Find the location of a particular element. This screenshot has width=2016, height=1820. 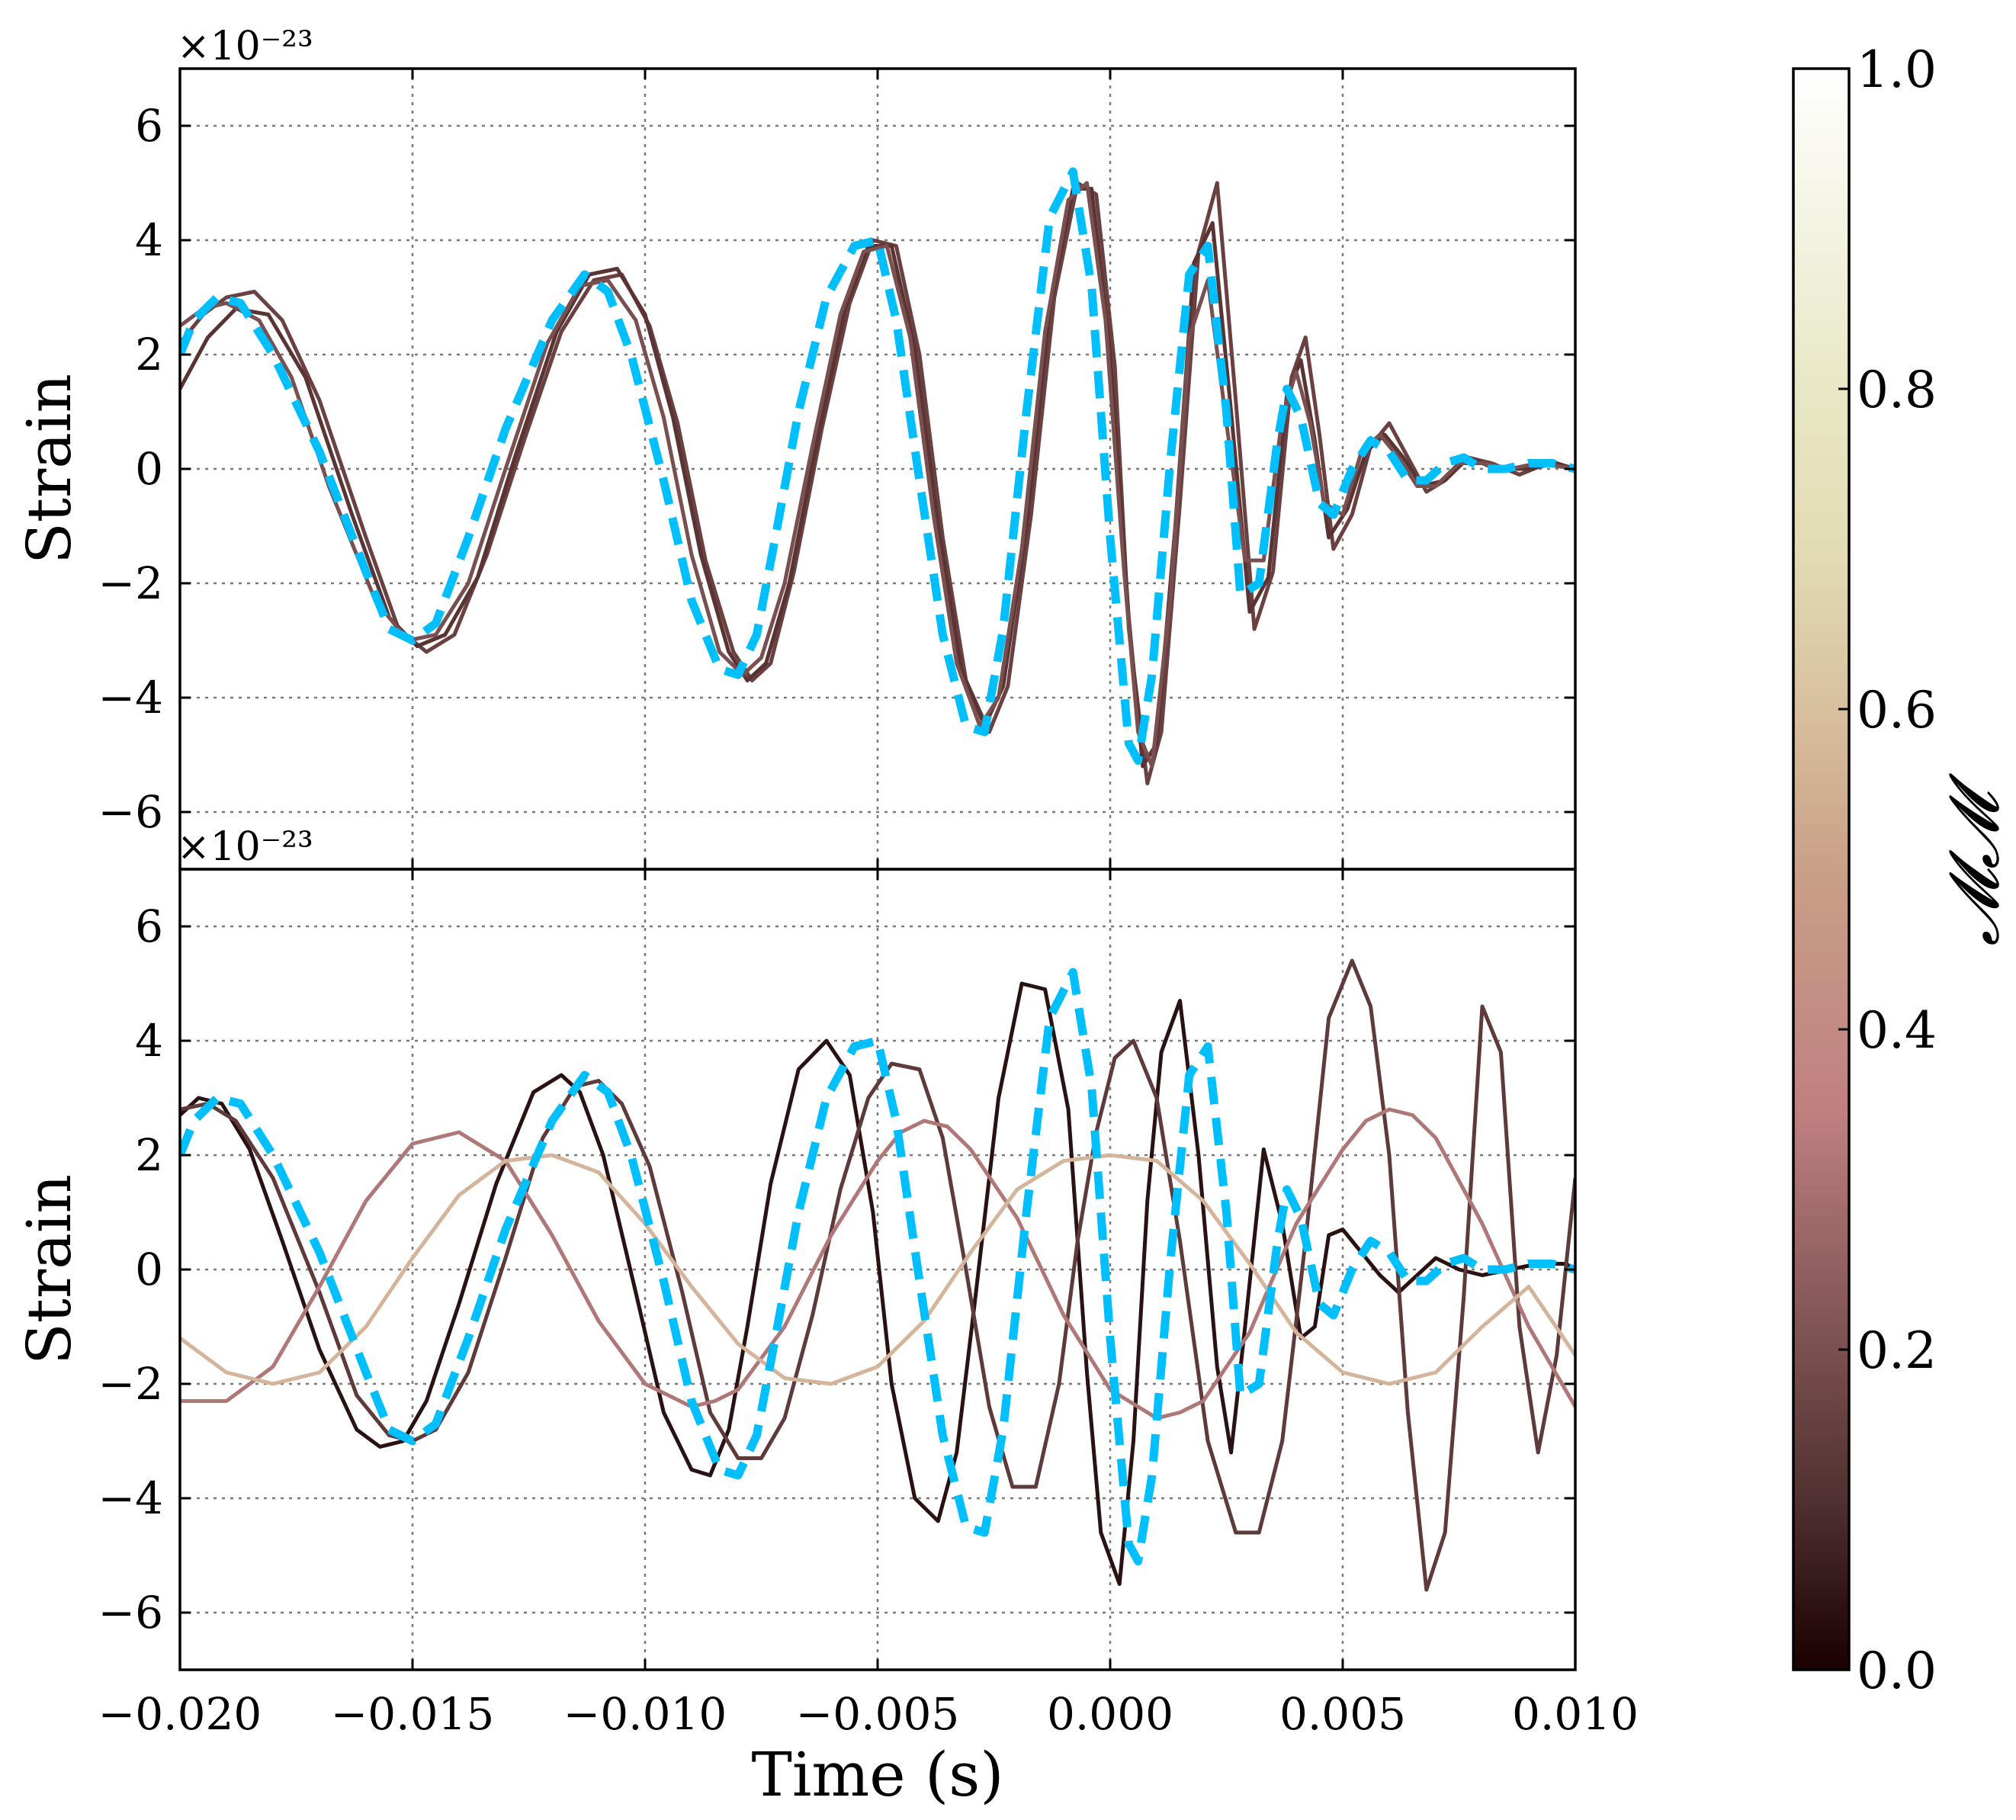

x-tick-label: −0.020 is located at coordinates (180, 1714).